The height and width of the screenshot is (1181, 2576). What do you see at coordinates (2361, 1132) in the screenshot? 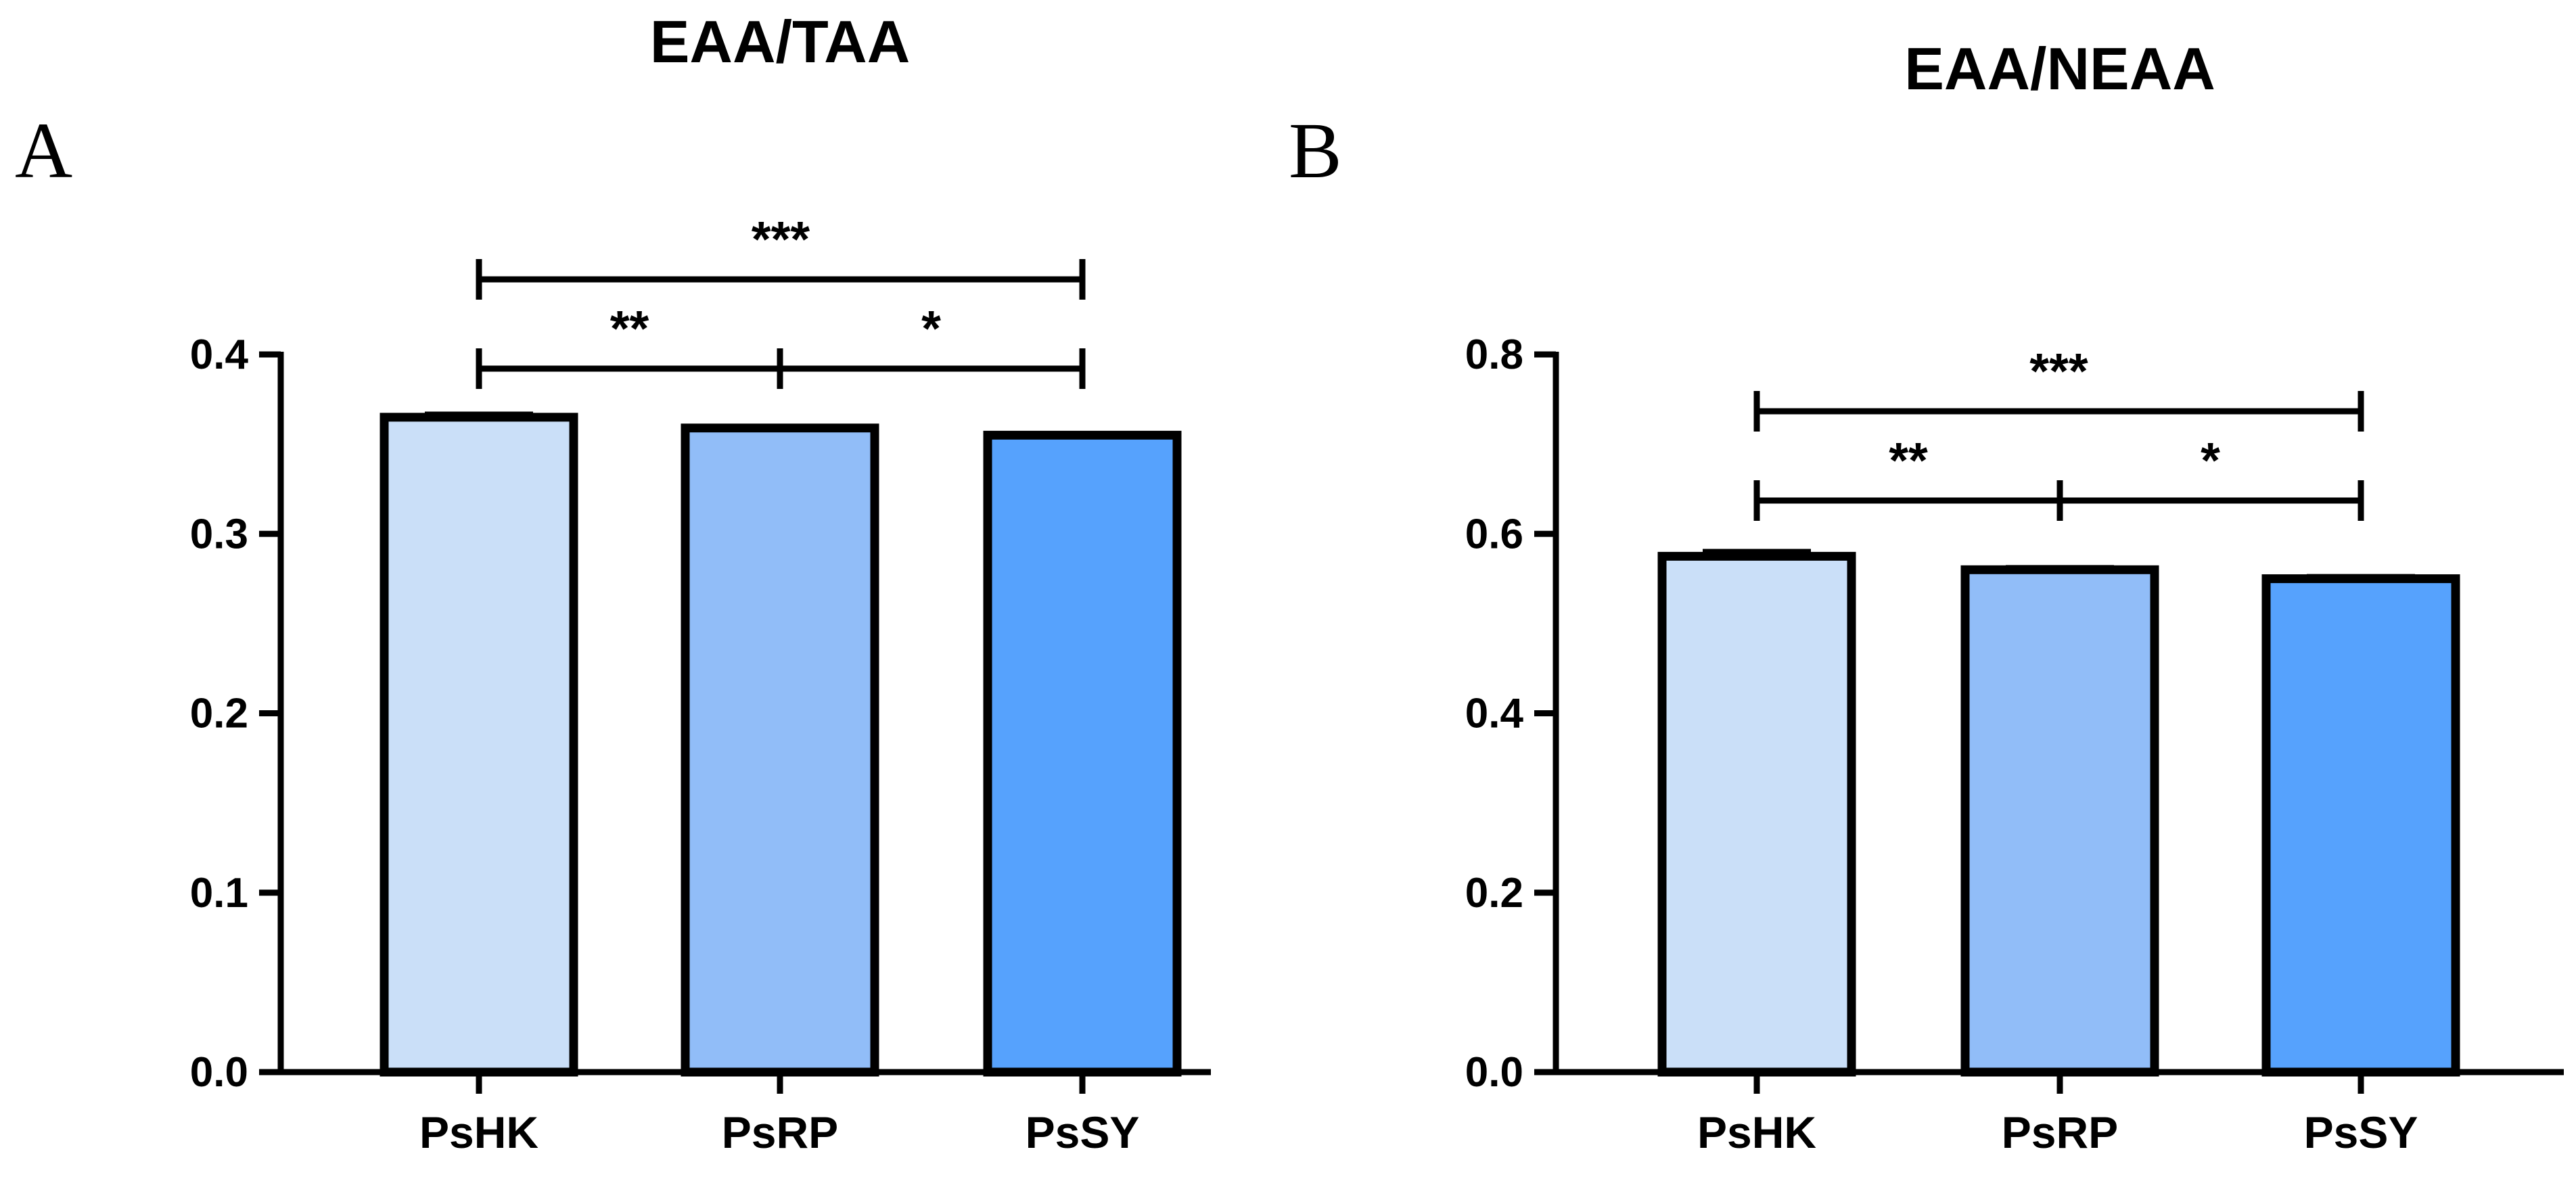
I see `x-tick-label-b-pssy: PsSY` at bounding box center [2361, 1132].